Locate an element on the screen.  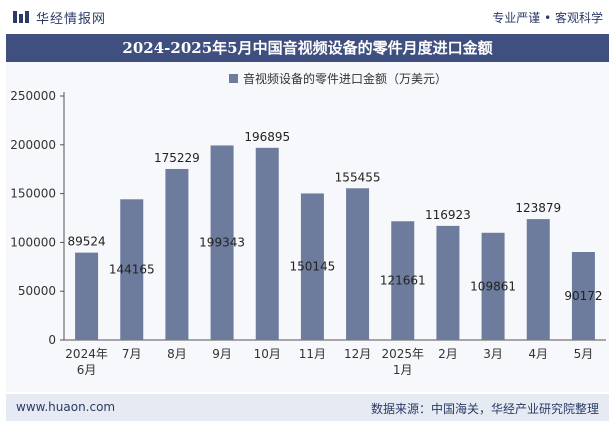
footer-website: www.huaon.com is located at coordinates (66, 407).